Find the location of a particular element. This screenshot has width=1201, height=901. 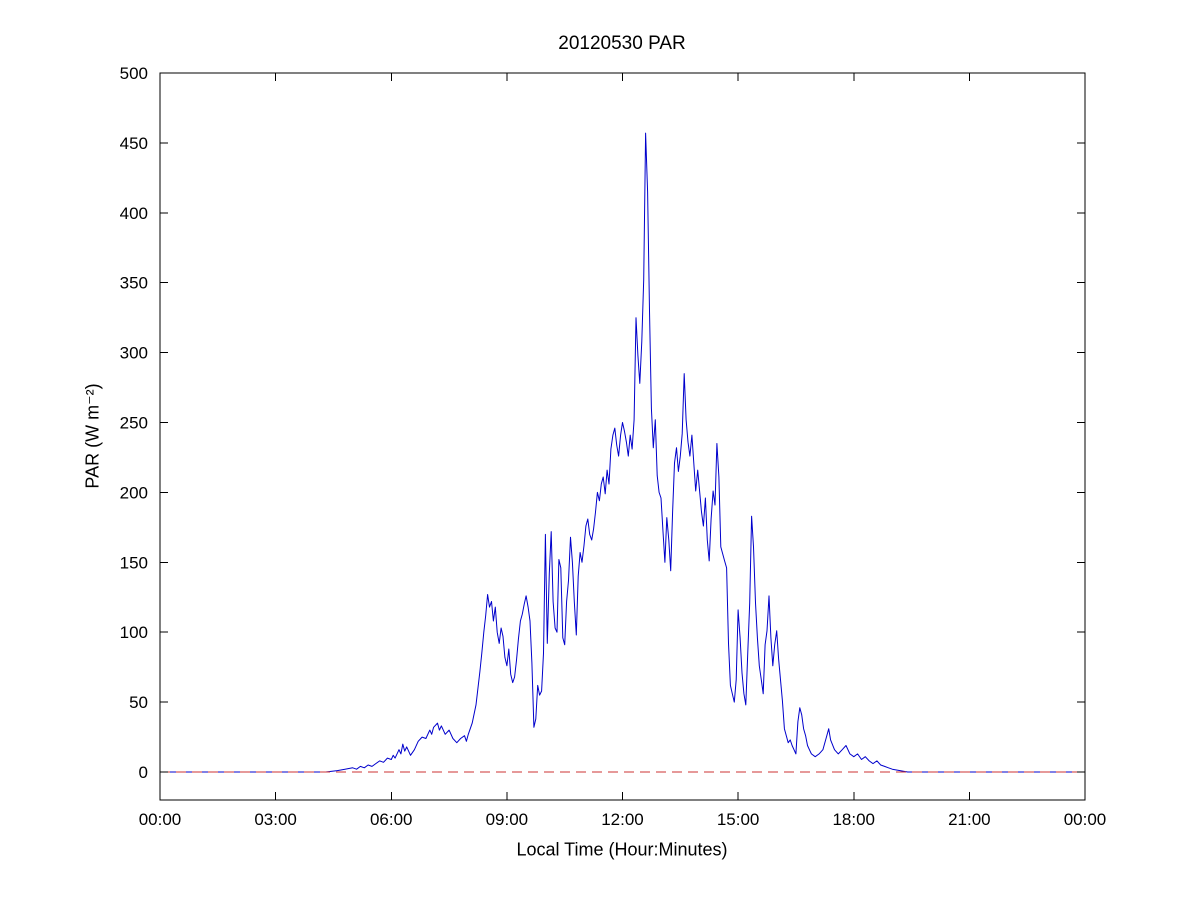

chart-title: 20120530 PAR is located at coordinates (622, 43).